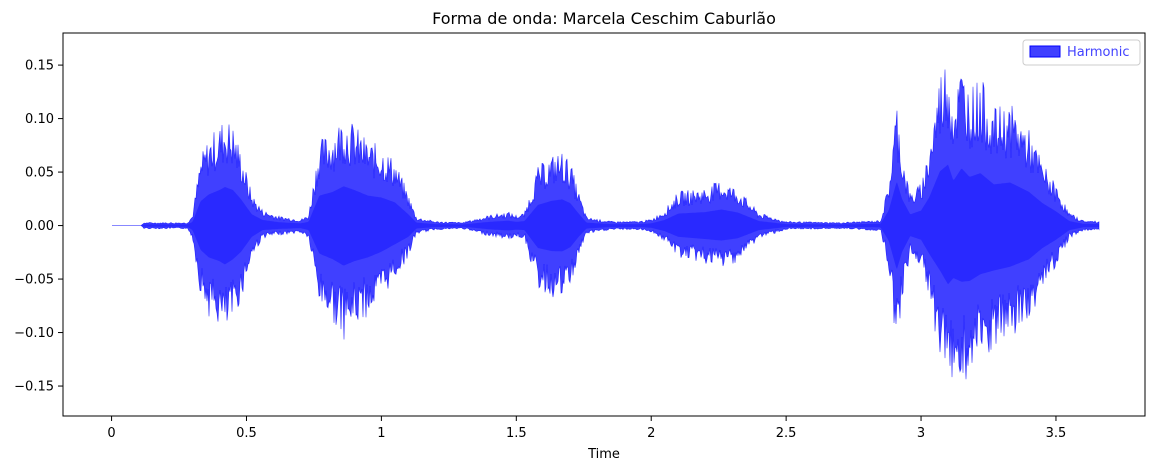 Image resolution: width=1157 pixels, height=470 pixels. I want to click on x-tick-label: 2.5, so click(786, 433).